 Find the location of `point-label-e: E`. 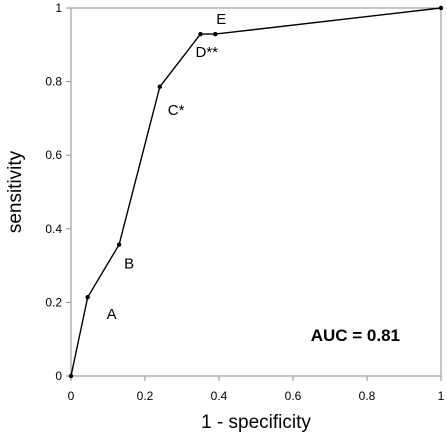

point-label-e: E is located at coordinates (221, 19).